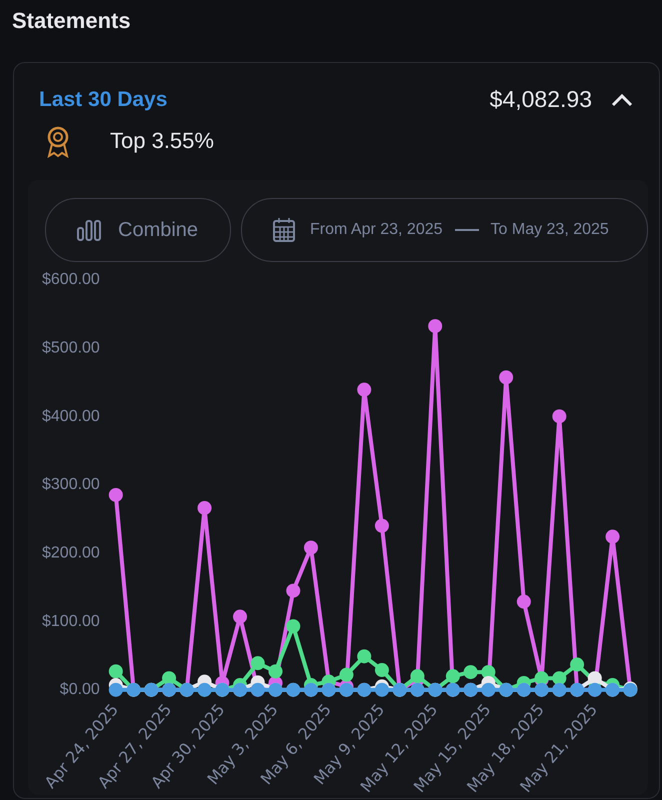 This screenshot has height=800, width=662. What do you see at coordinates (71, 279) in the screenshot?
I see `y-tick-label: $600.00` at bounding box center [71, 279].